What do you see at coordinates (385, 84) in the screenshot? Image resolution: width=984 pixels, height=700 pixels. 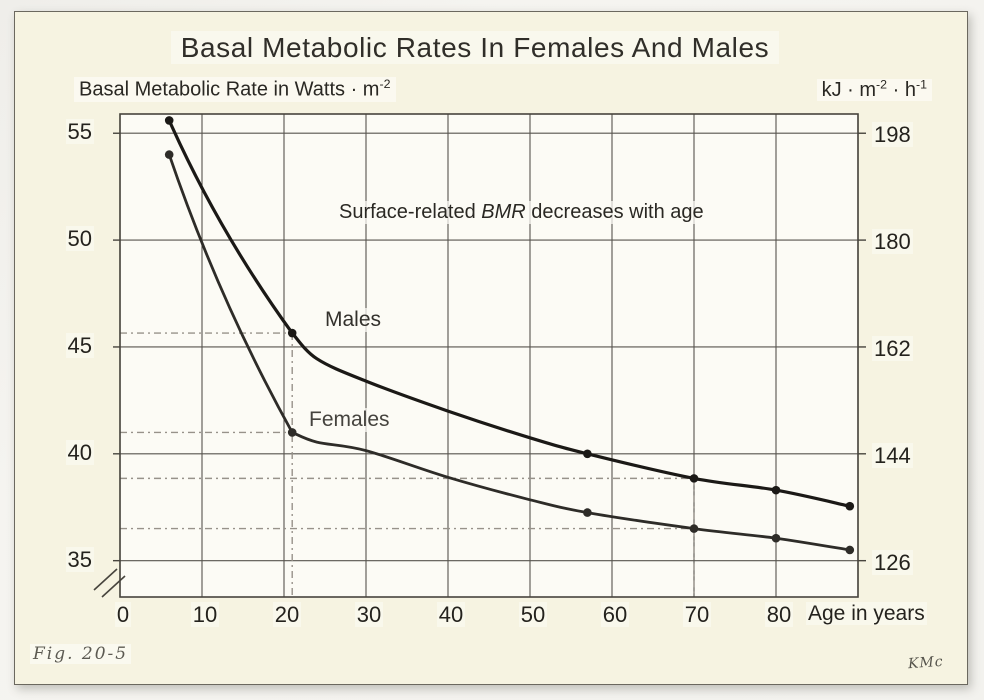 I see `left-axis-label-sup: -2` at bounding box center [385, 84].